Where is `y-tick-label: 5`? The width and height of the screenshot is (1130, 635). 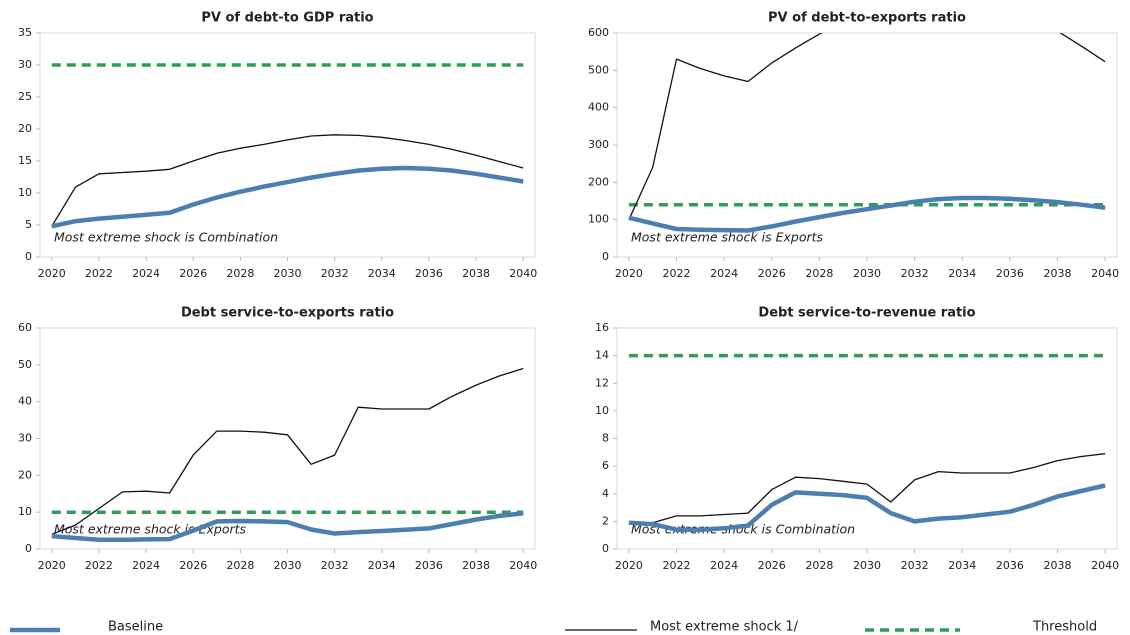
y-tick-label: 5 is located at coordinates (28, 224).